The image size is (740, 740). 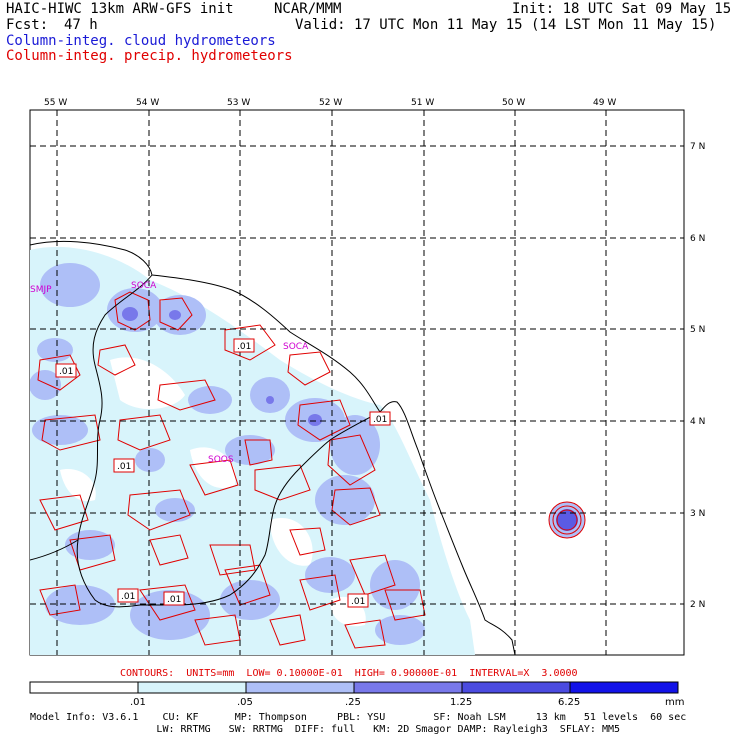 I want to click on forecast-hour: 47 h, so click(x=81, y=25).